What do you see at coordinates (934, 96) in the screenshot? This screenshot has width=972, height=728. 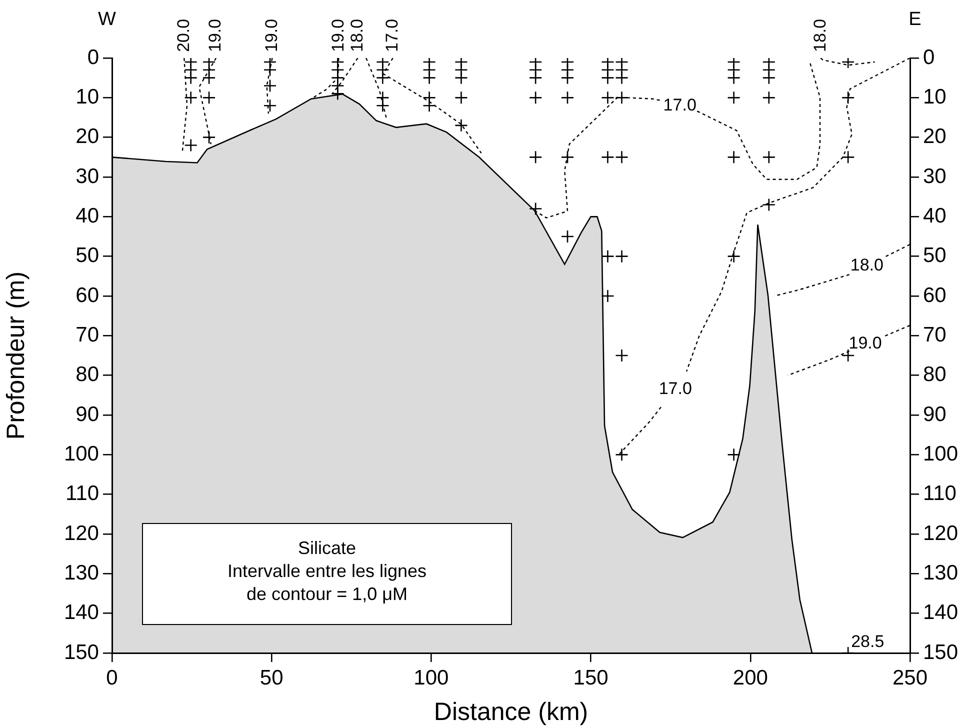 I see `y2-tick-label: 10` at bounding box center [934, 96].